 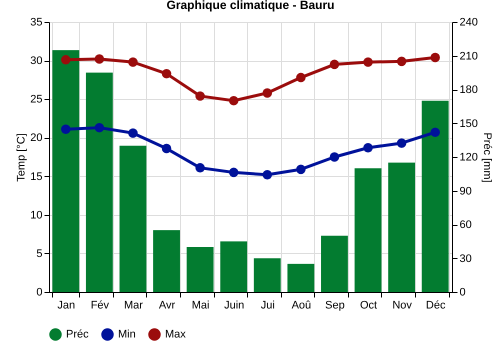 What do you see at coordinates (335, 306) in the screenshot?
I see `x-tick-label: Sep` at bounding box center [335, 306].